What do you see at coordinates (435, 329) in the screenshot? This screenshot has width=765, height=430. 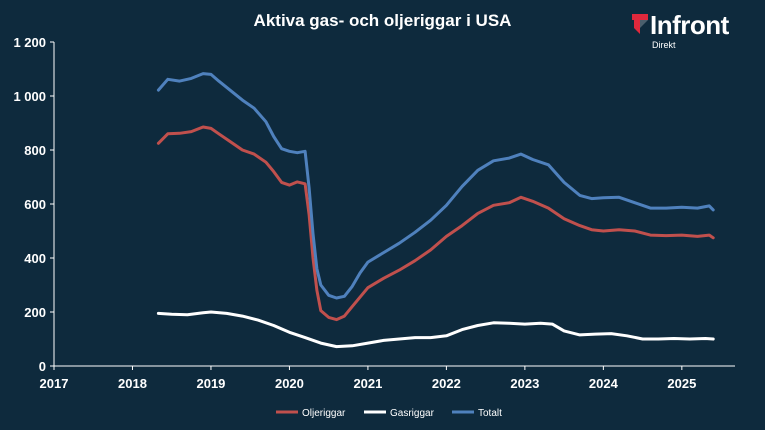 I see `series-line-gasriggar` at bounding box center [435, 329].